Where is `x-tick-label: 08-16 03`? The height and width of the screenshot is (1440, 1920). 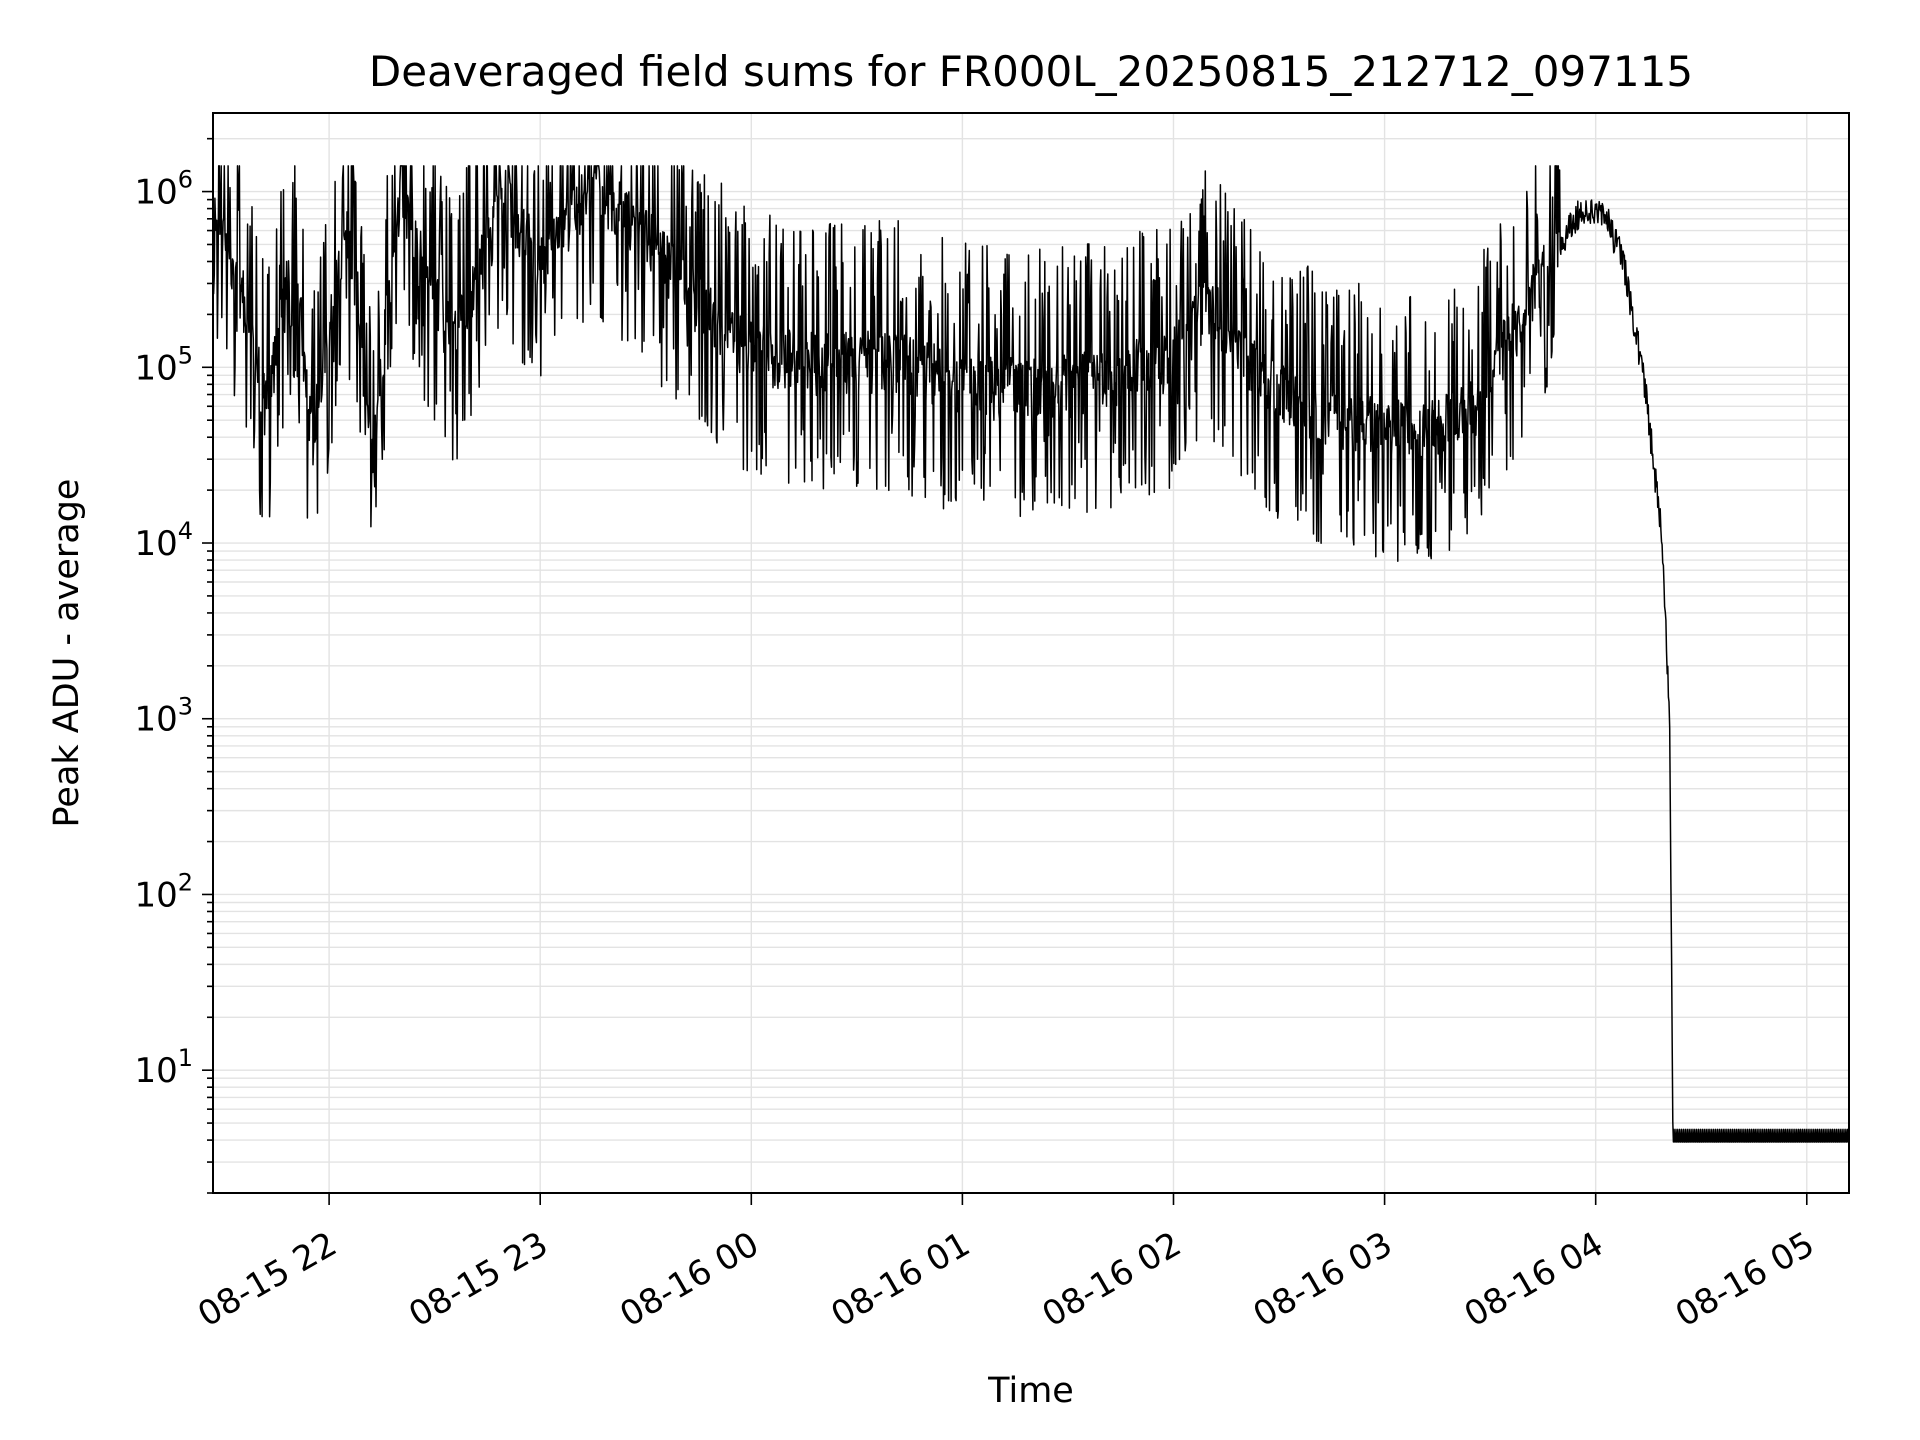 x-tick-label: 08-16 03 is located at coordinates (1323, 1279).